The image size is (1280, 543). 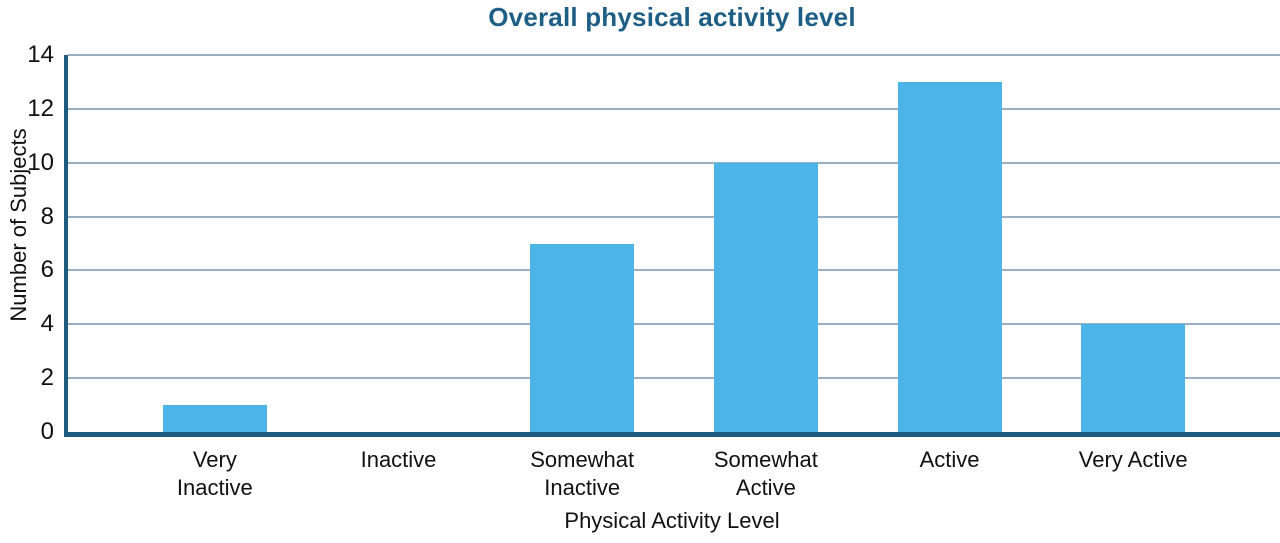 I want to click on y-tick-label: 0, so click(x=47, y=431).